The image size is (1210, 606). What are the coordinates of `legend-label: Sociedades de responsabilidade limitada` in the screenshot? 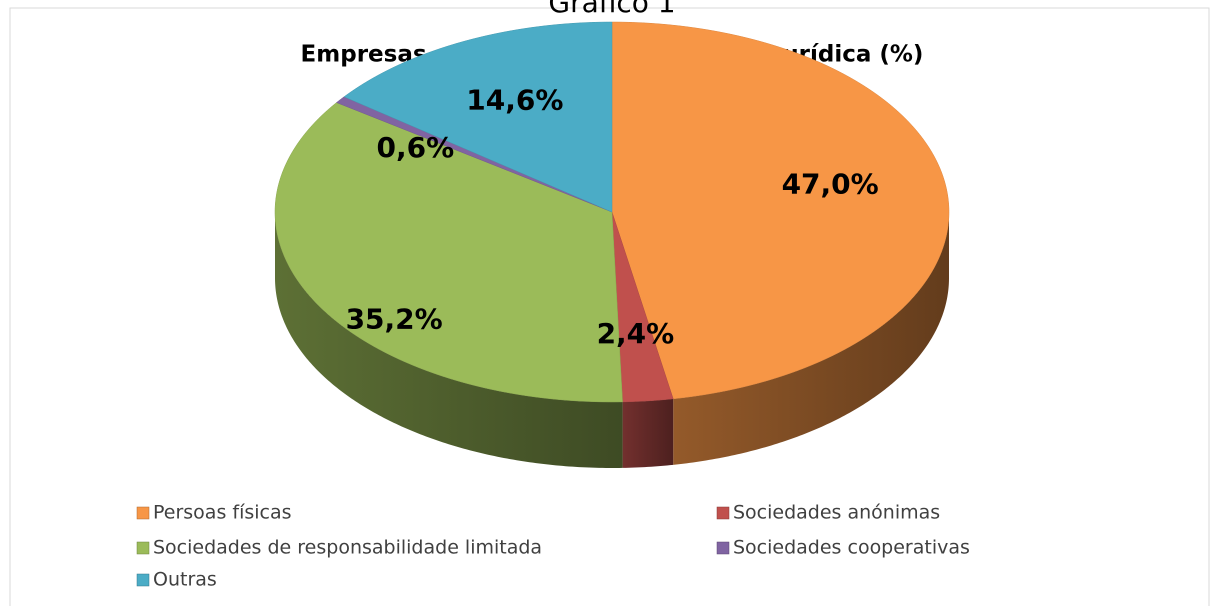 It's located at (347, 548).